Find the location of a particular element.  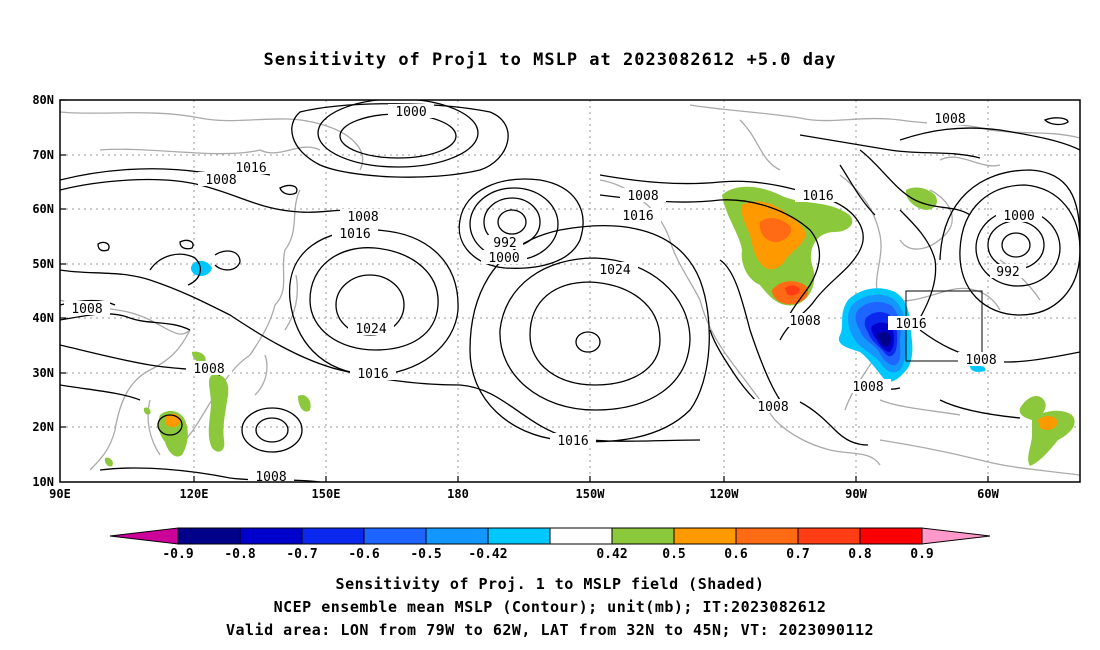

label-1016-south-pacific: 1016 is located at coordinates (573, 441).